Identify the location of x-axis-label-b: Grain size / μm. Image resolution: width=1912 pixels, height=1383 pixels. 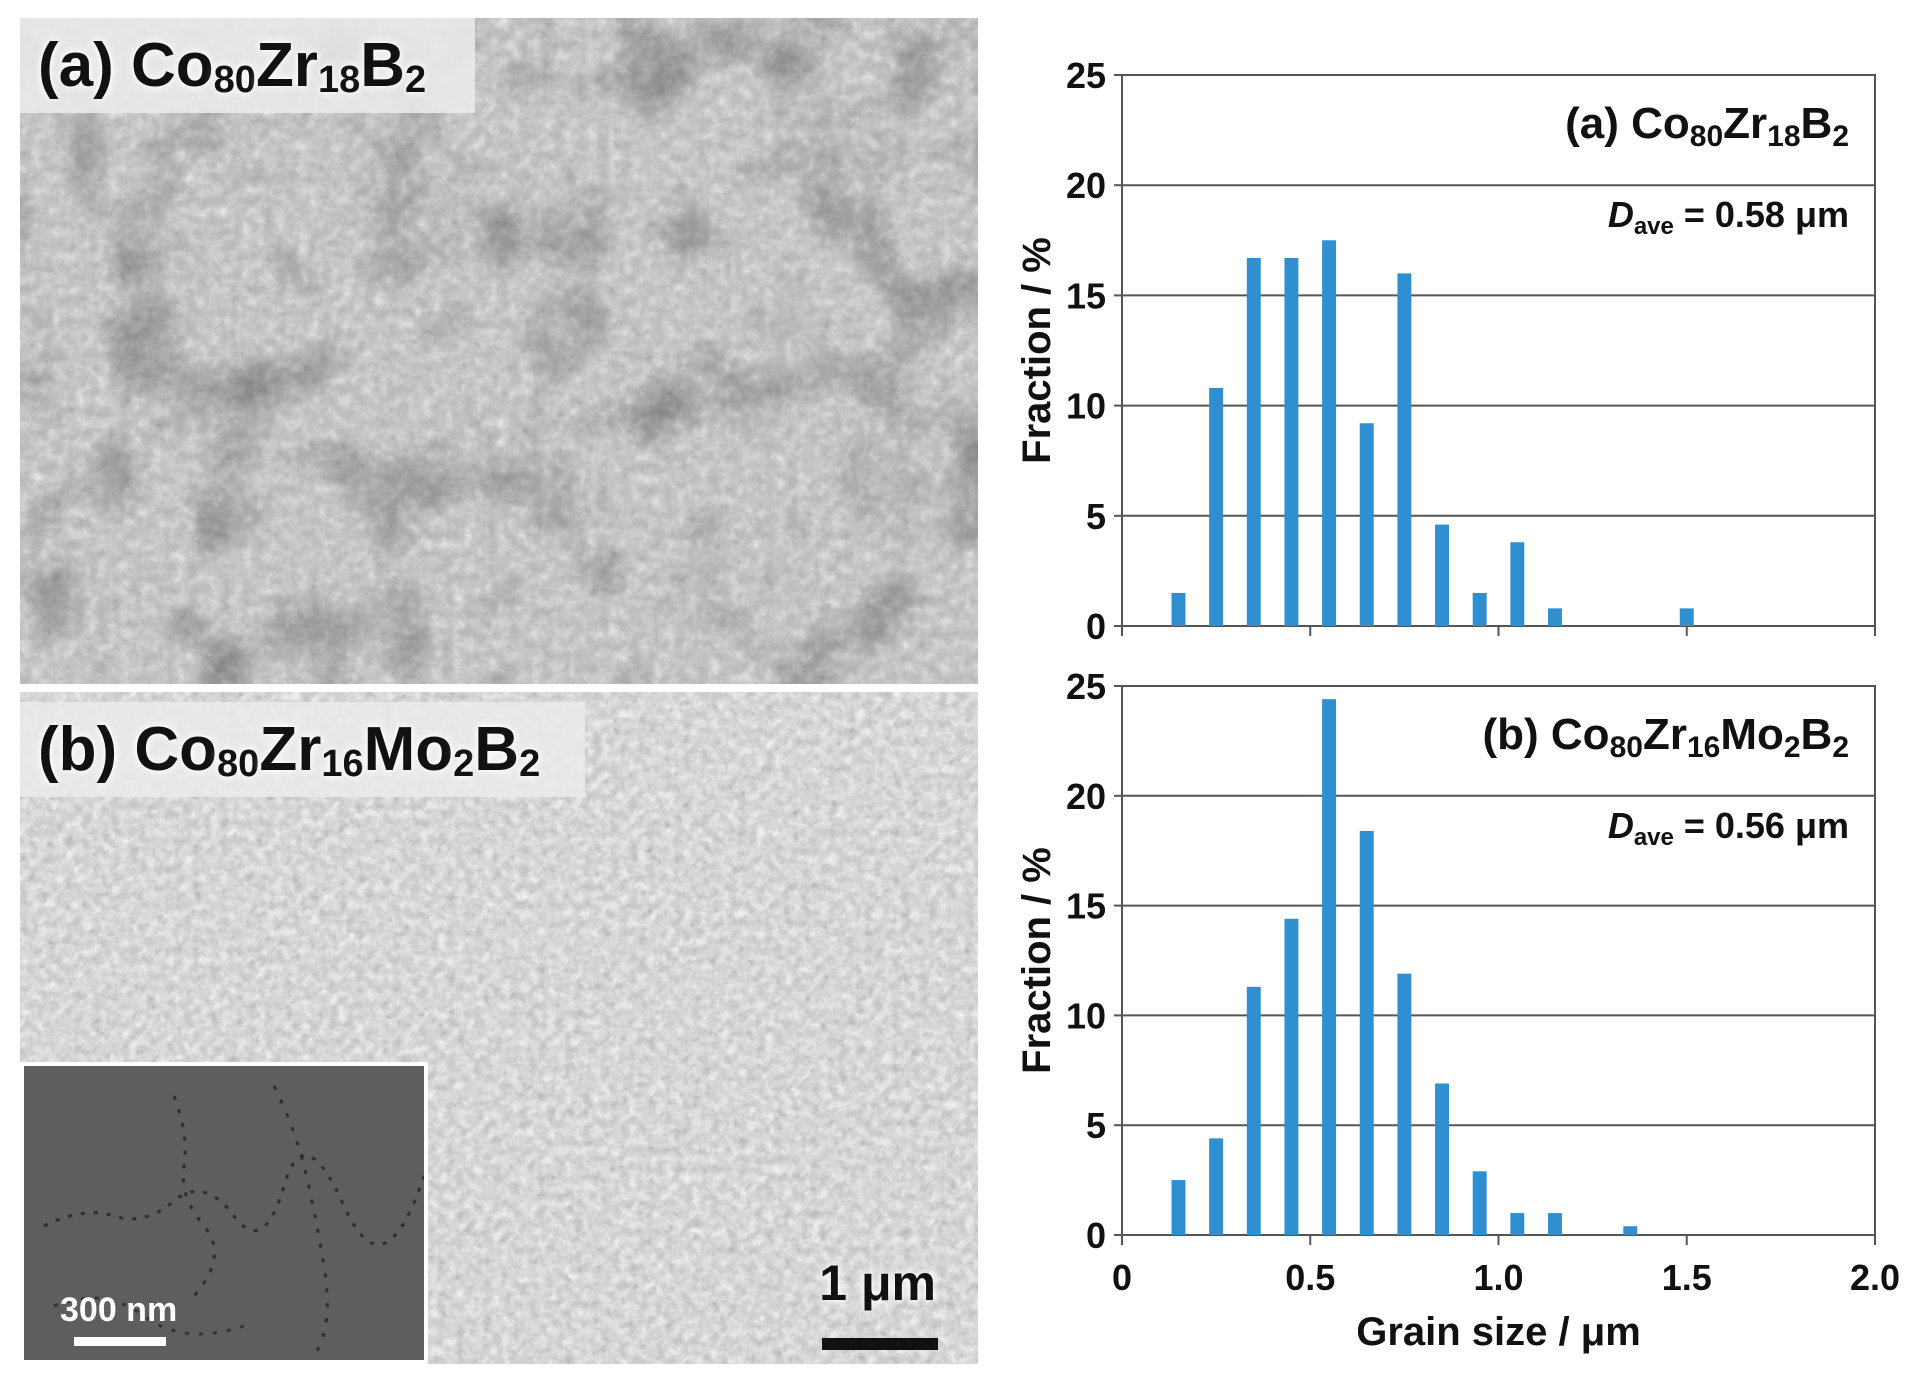
(1498, 1332).